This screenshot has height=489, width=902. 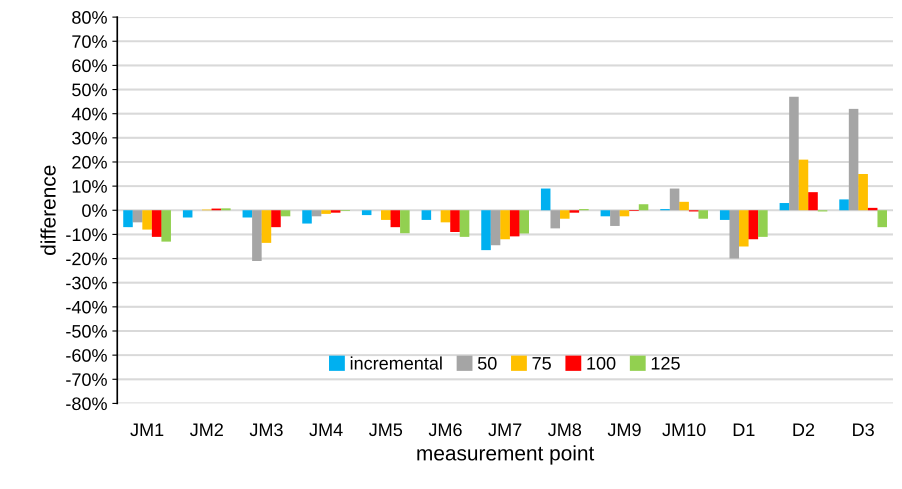 I want to click on y-tick-label: 80%, so click(x=89, y=17).